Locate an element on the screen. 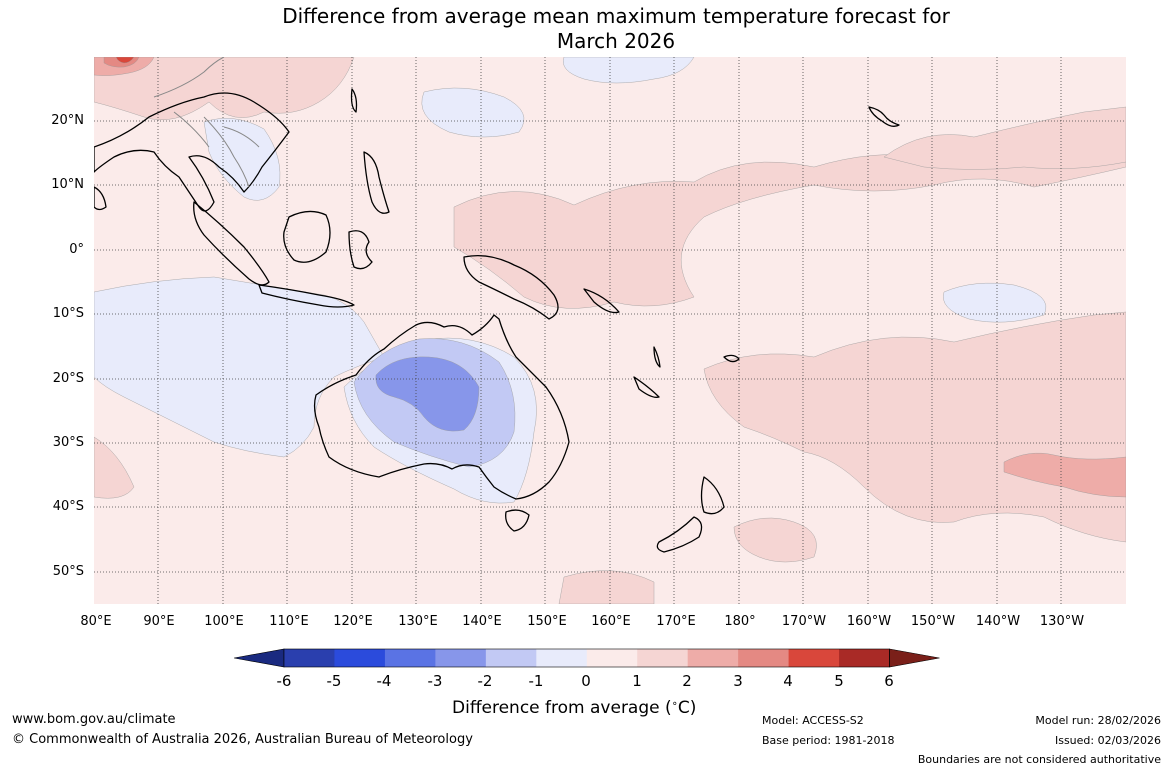  warm-region-southern-ocean is located at coordinates (606, 587).